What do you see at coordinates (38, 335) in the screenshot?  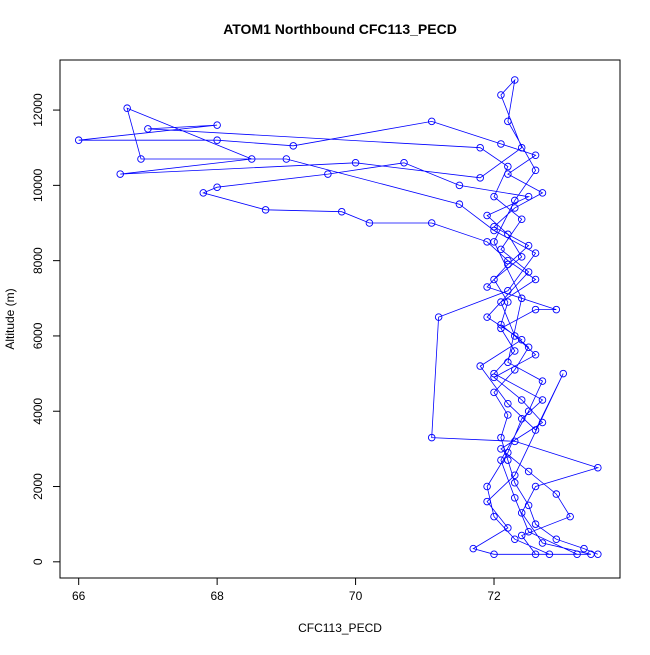 I see `y-tick-label: 6000` at bounding box center [38, 335].